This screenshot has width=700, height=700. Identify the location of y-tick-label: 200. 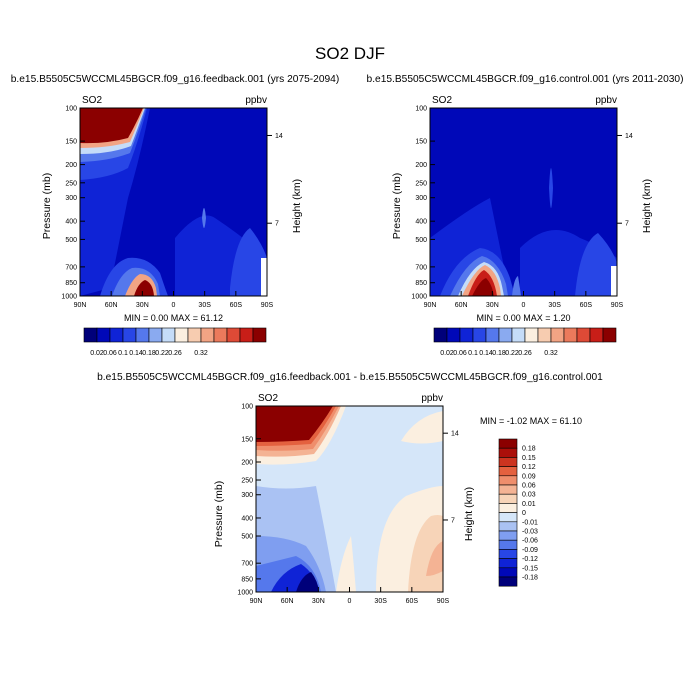
(421, 165).